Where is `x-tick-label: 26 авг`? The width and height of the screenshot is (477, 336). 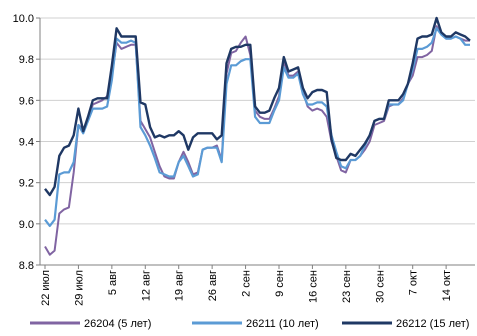 x-tick-label: 26 авг is located at coordinates (213, 285).